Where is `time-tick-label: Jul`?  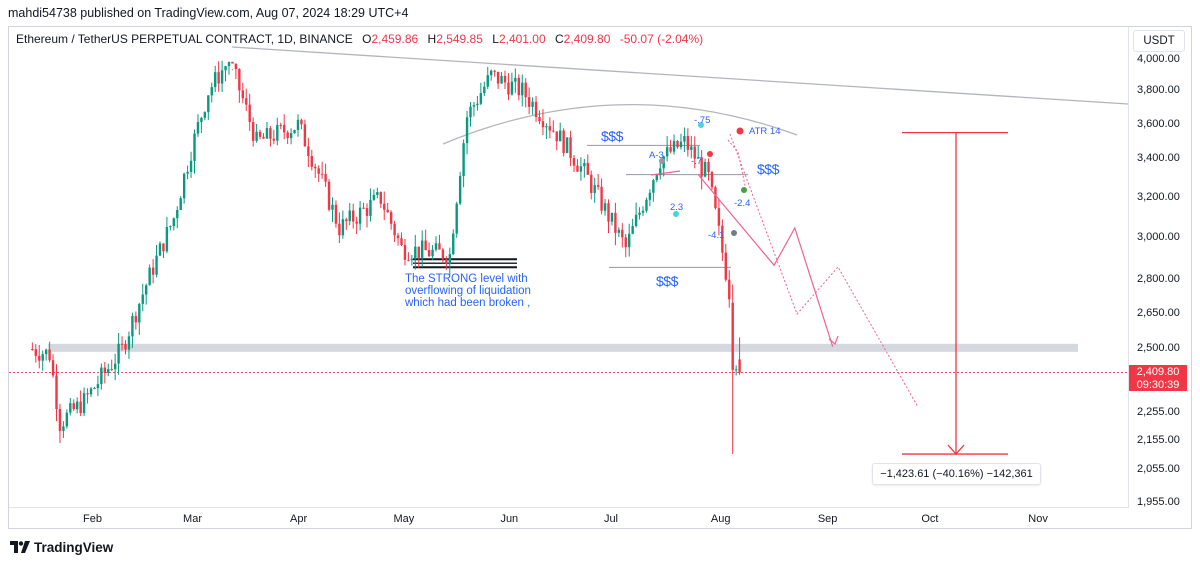
time-tick-label: Jul is located at coordinates (610, 519).